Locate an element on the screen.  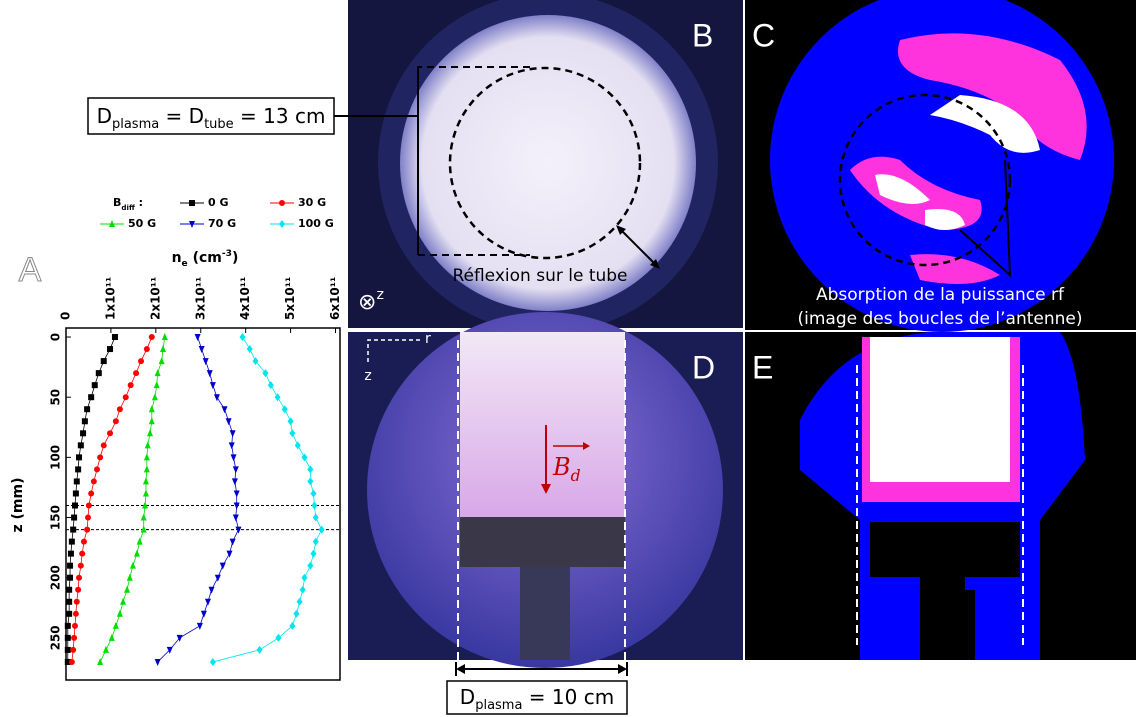
y-tick-label: 250 is located at coordinates (56, 637).